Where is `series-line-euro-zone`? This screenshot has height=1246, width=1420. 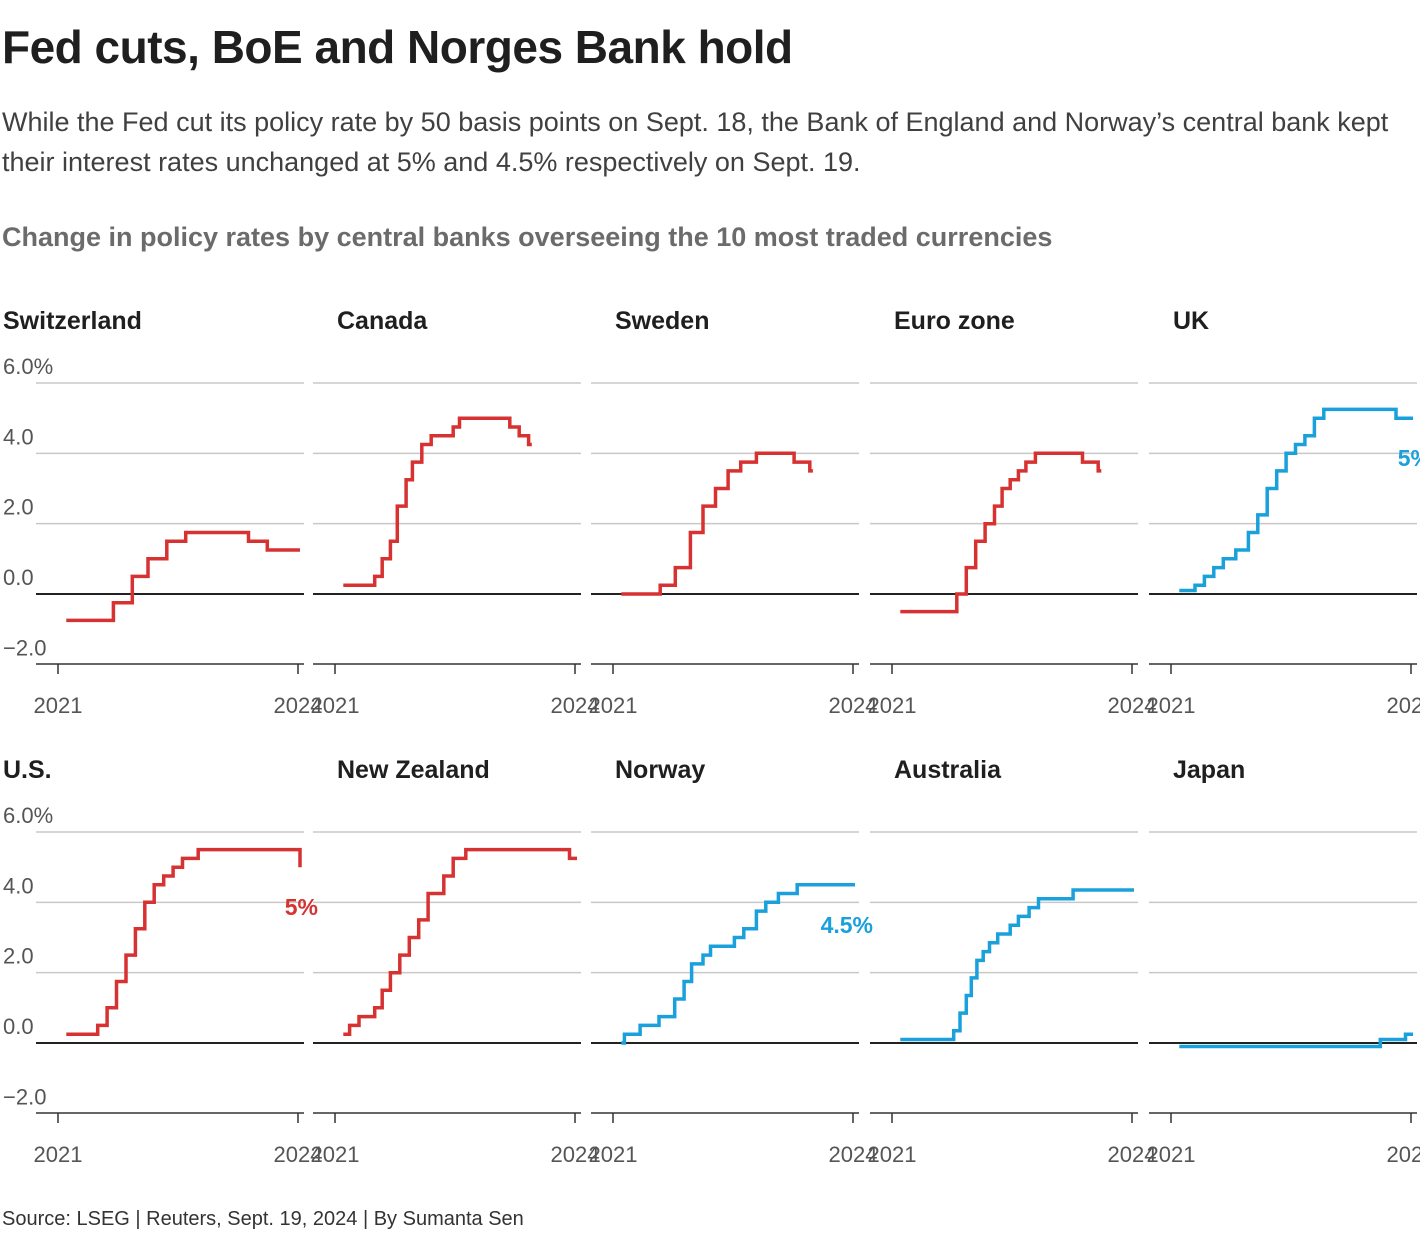
series-line-euro-zone is located at coordinates (1001, 532).